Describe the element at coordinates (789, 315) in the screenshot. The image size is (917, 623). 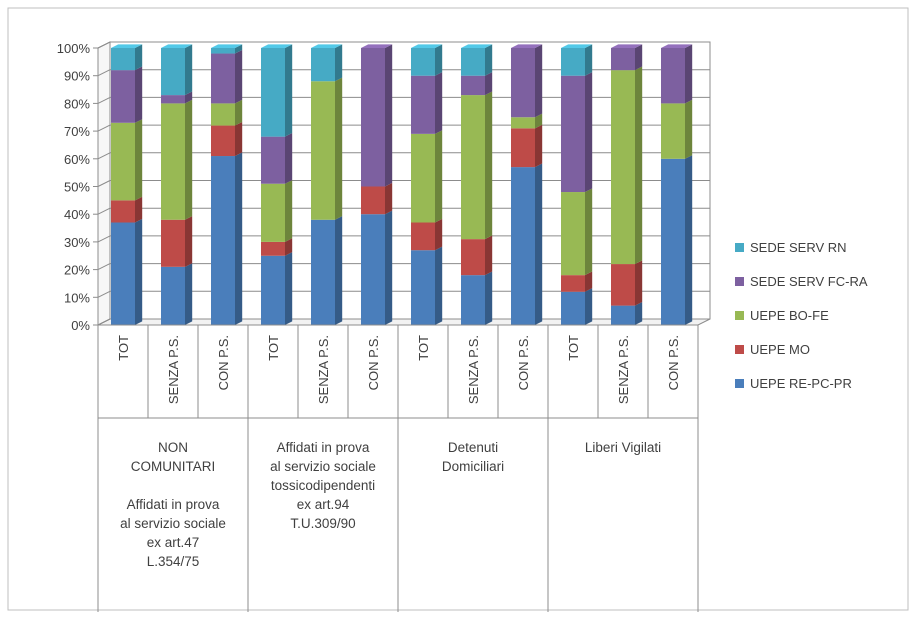
I see `legend-label: UEPE BO-FE` at that location.